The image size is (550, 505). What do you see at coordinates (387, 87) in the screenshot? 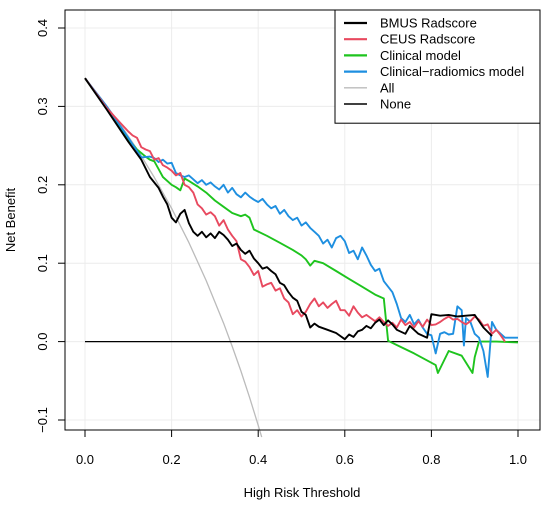
I see `legend-label: All` at bounding box center [387, 87].